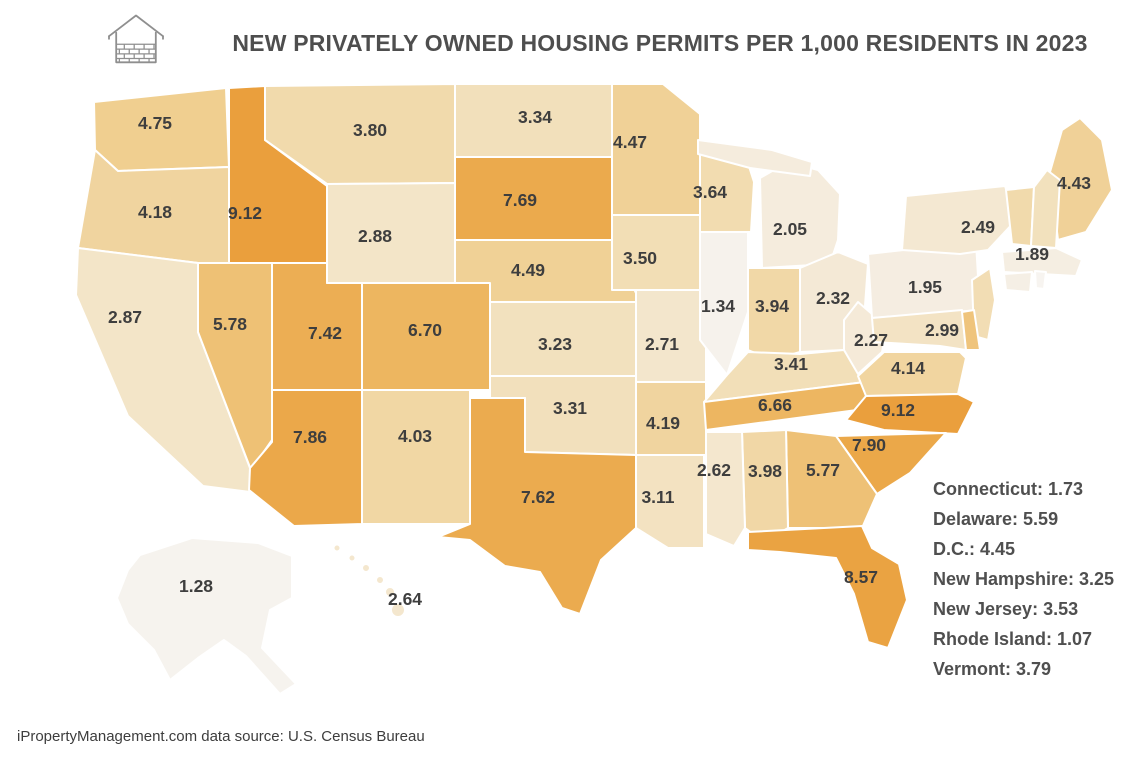  Describe the element at coordinates (155, 212) in the screenshot. I see `state-value-label-oregon: 4.18` at that location.